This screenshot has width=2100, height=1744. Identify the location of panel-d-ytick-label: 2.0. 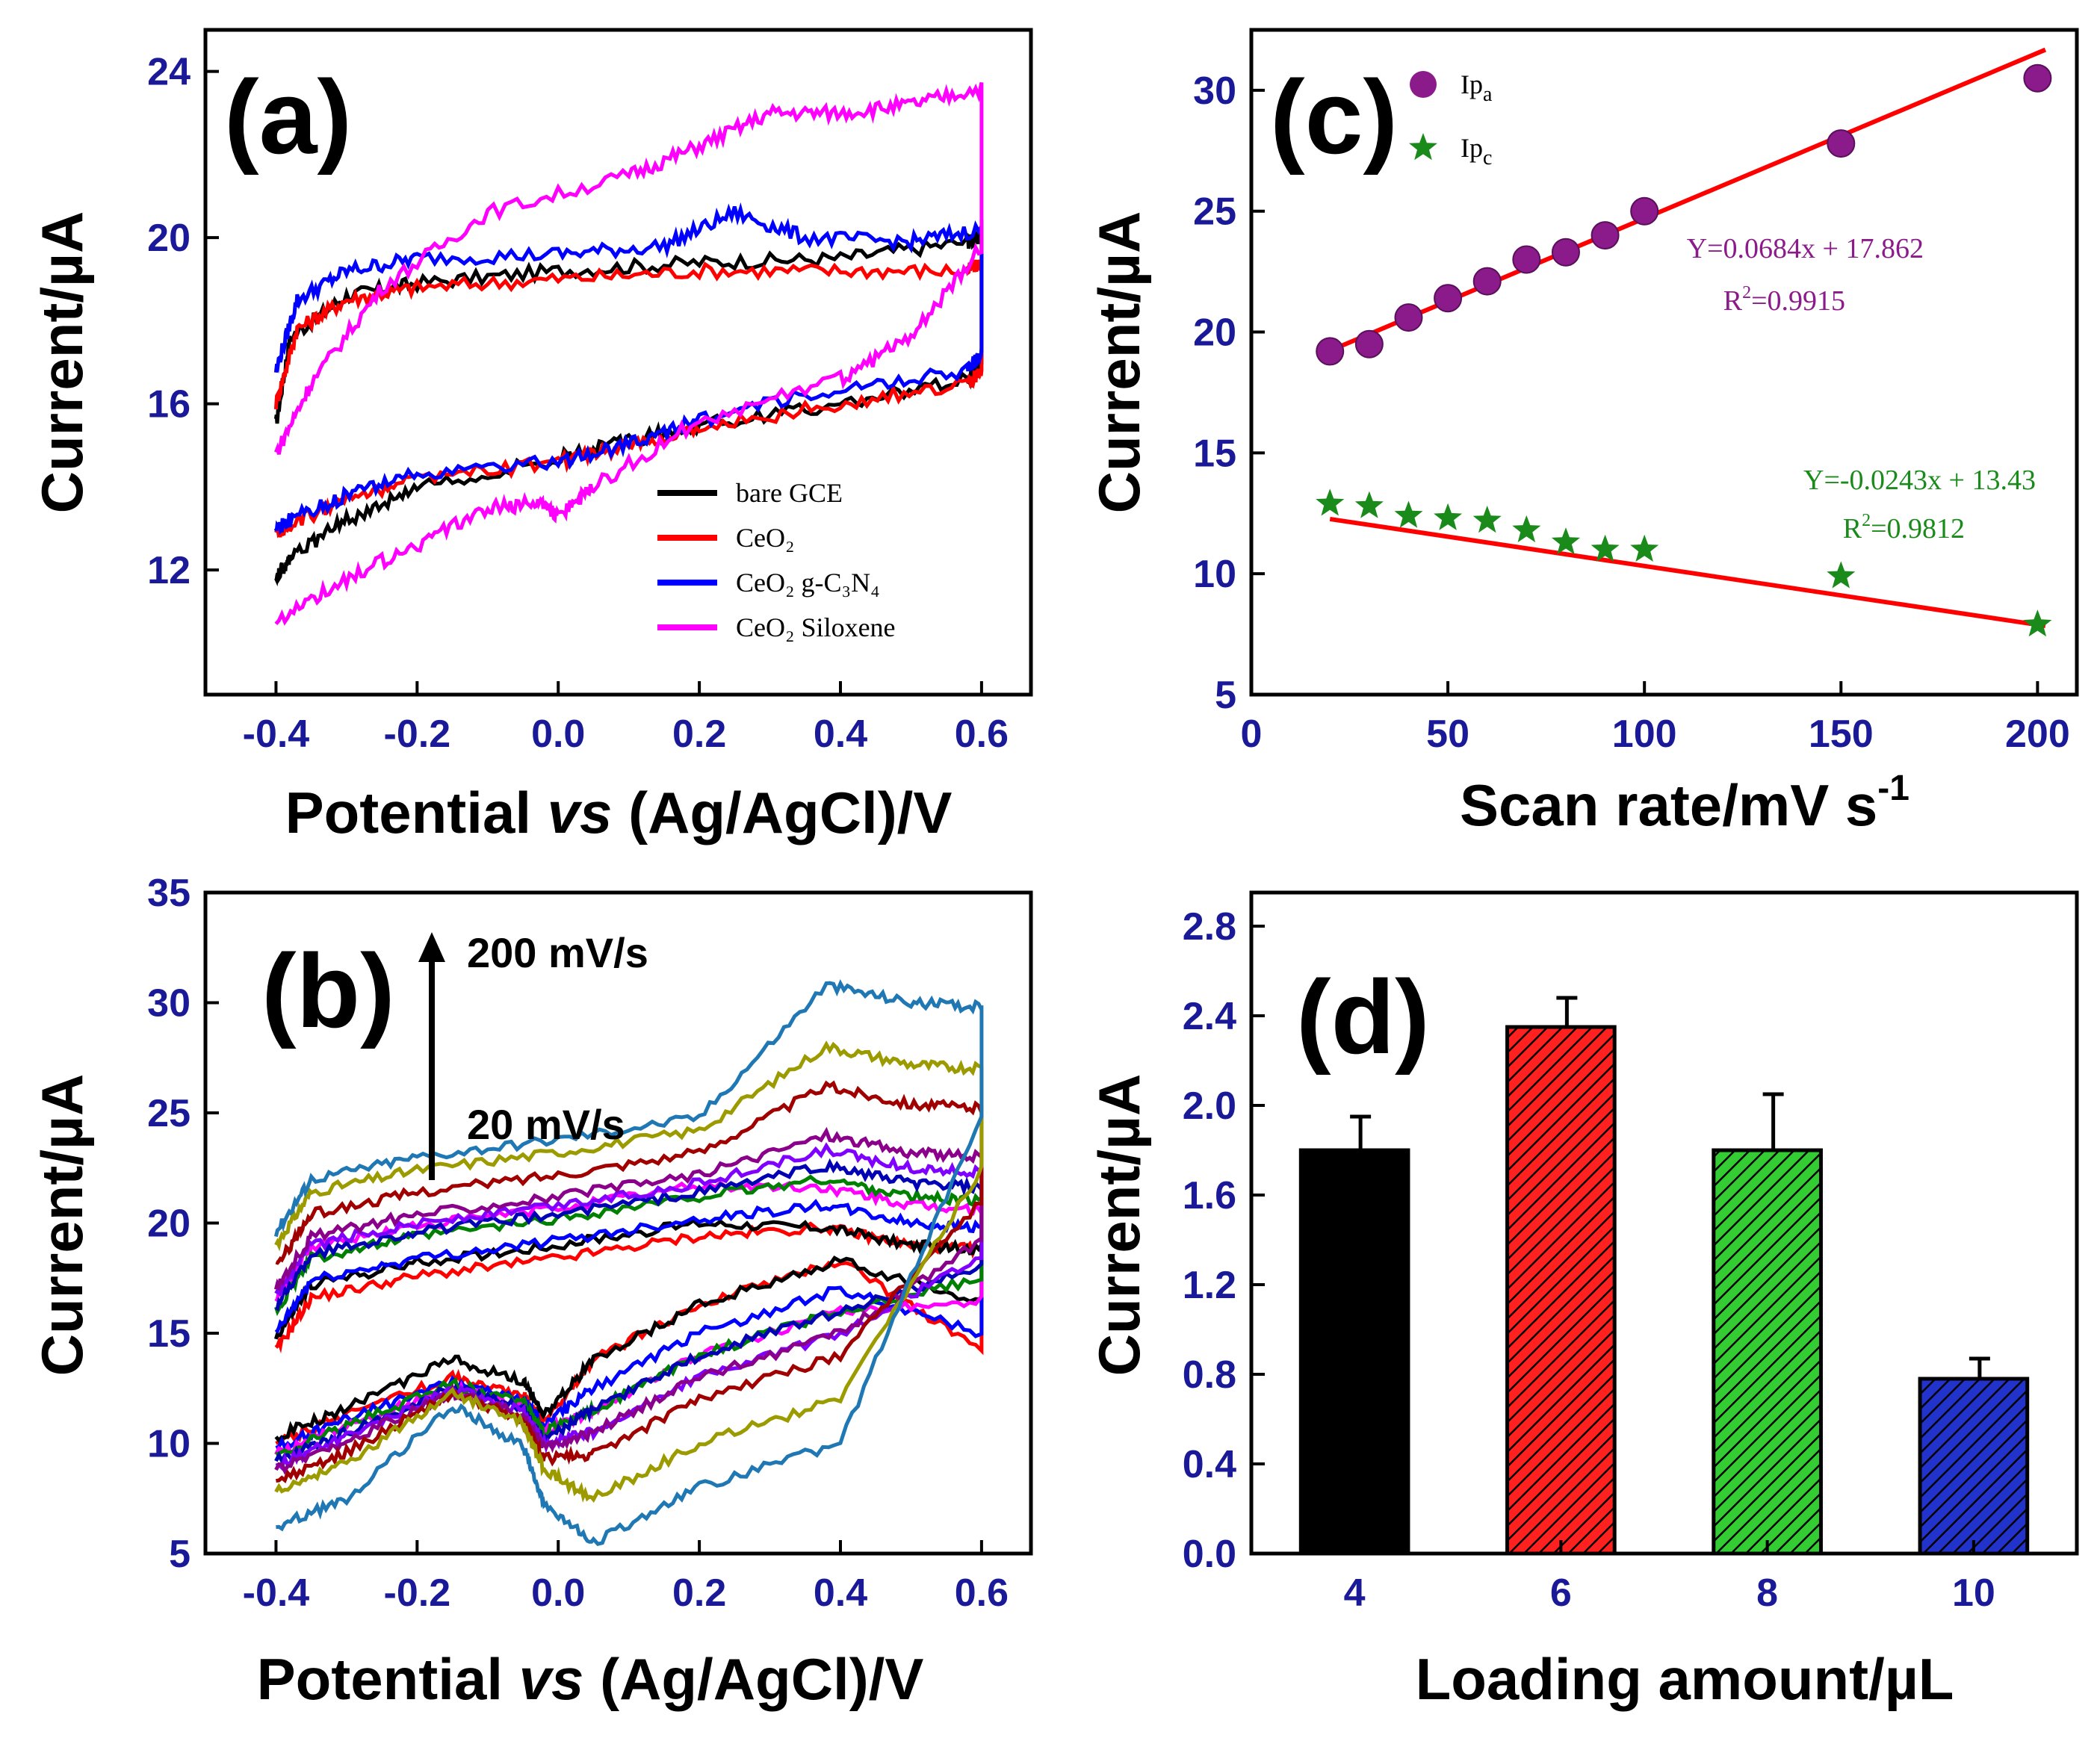
(1209, 1106).